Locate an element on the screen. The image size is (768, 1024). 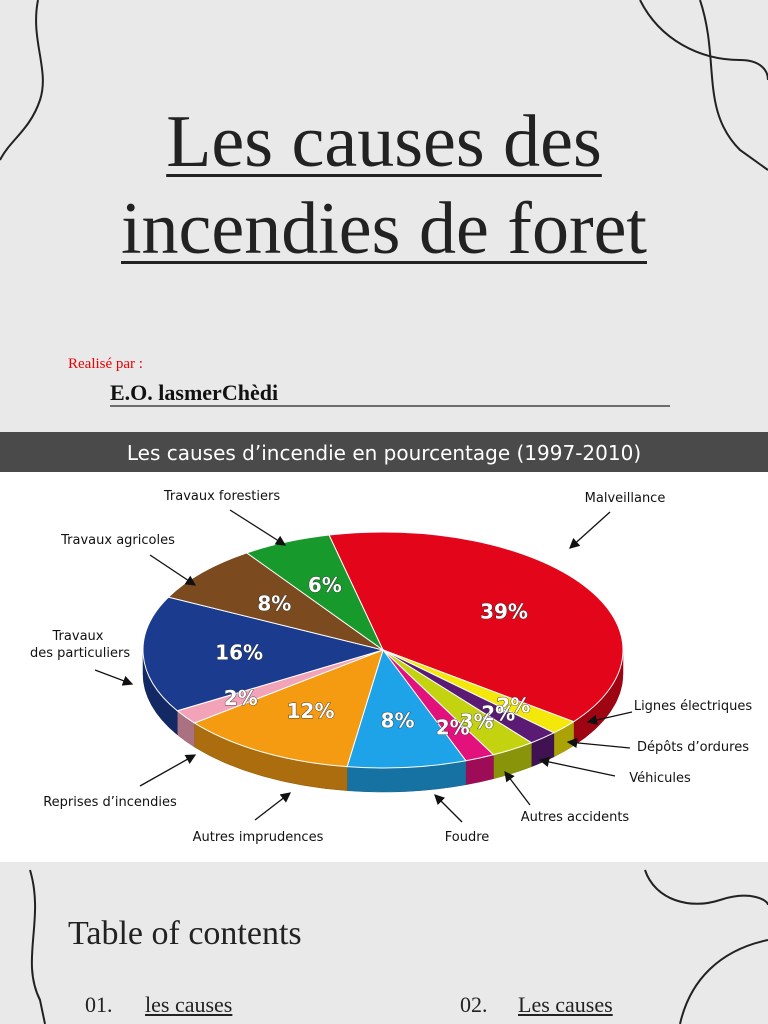
label-line: Travaux is located at coordinates (78, 636).